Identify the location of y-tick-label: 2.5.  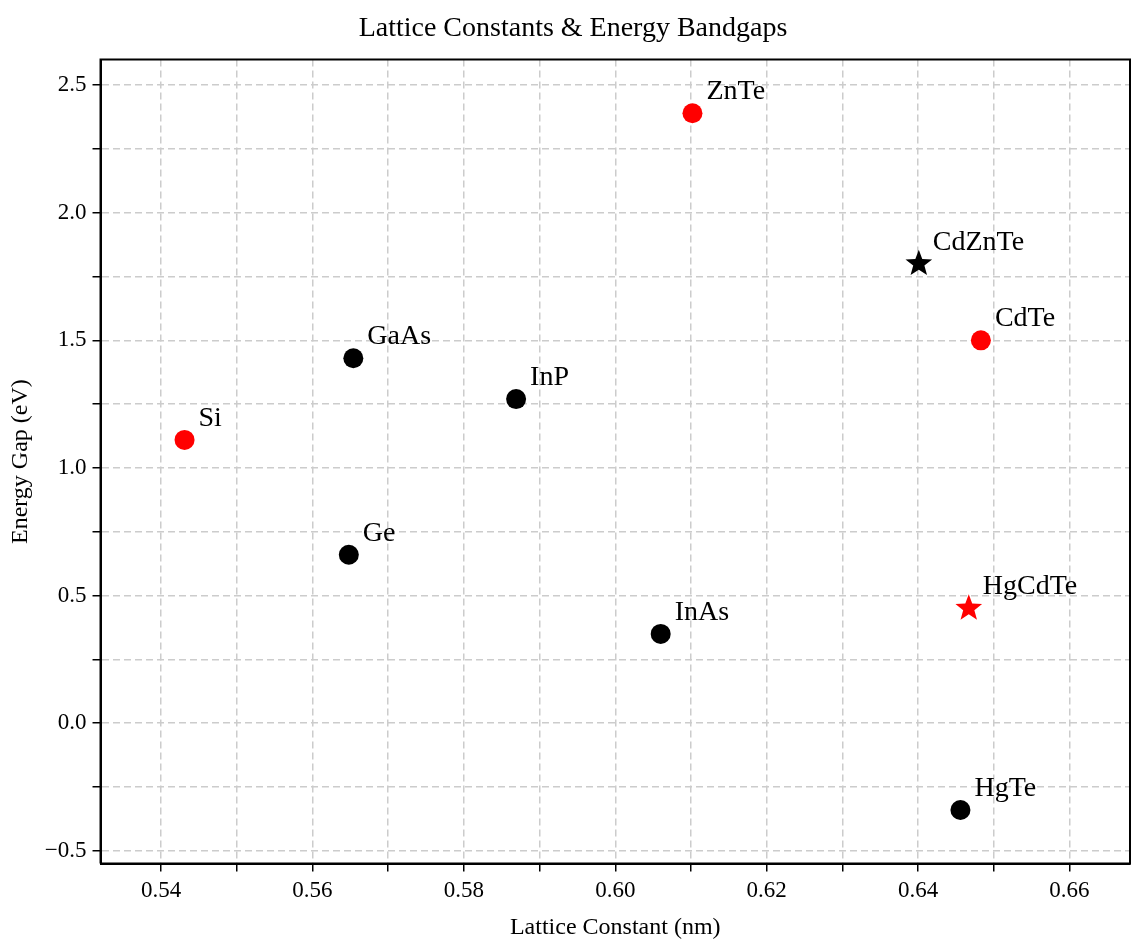
(72, 84).